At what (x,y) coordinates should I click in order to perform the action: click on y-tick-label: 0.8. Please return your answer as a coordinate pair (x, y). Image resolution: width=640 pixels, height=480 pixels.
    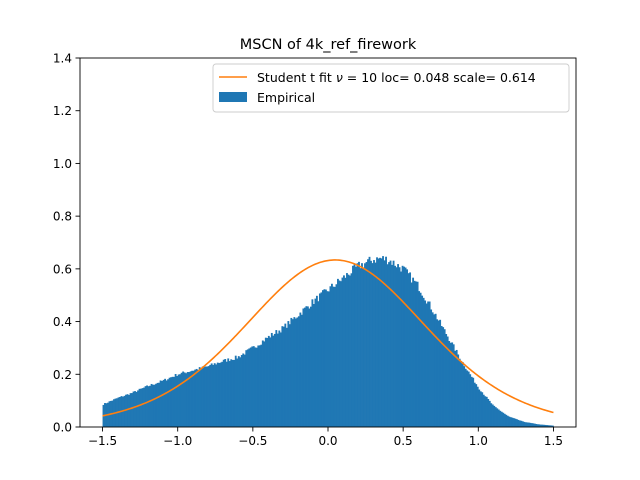
    Looking at the image, I should click on (62, 217).